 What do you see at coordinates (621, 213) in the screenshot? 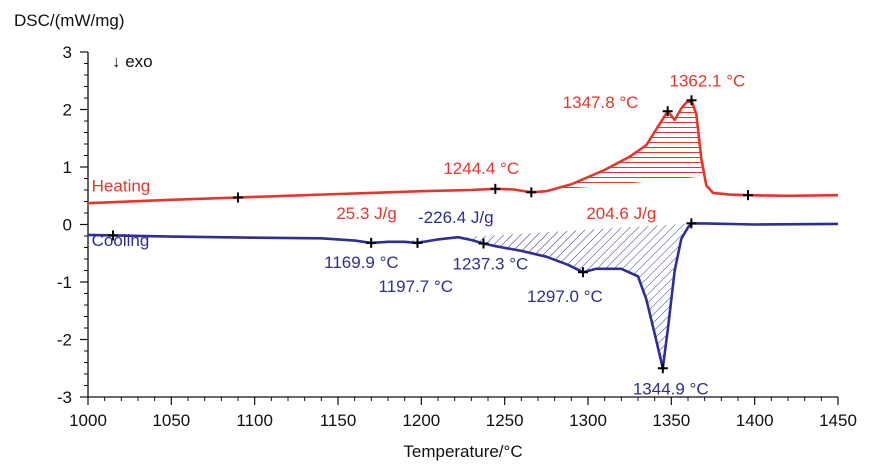
I see `enthalpy-label: 204.6 J/g` at bounding box center [621, 213].